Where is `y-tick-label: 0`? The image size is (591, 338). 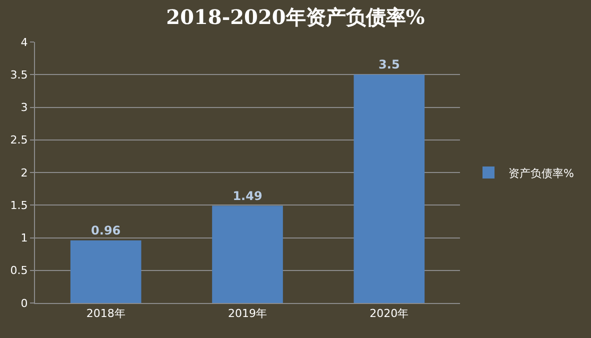 y-tick-label: 0 is located at coordinates (24, 303).